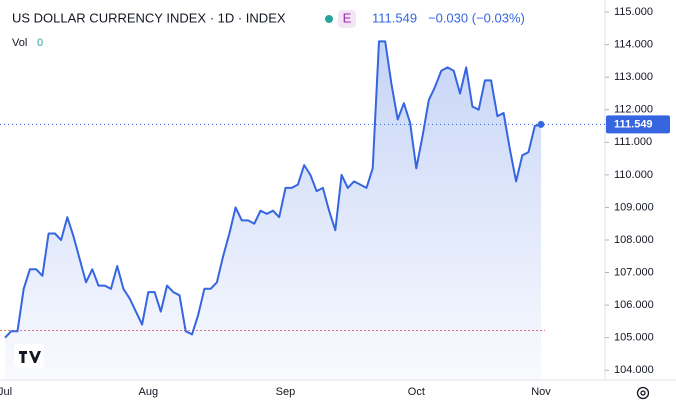 Image resolution: width=676 pixels, height=407 pixels. What do you see at coordinates (149, 392) in the screenshot?
I see `x-tick-label: Aug` at bounding box center [149, 392].